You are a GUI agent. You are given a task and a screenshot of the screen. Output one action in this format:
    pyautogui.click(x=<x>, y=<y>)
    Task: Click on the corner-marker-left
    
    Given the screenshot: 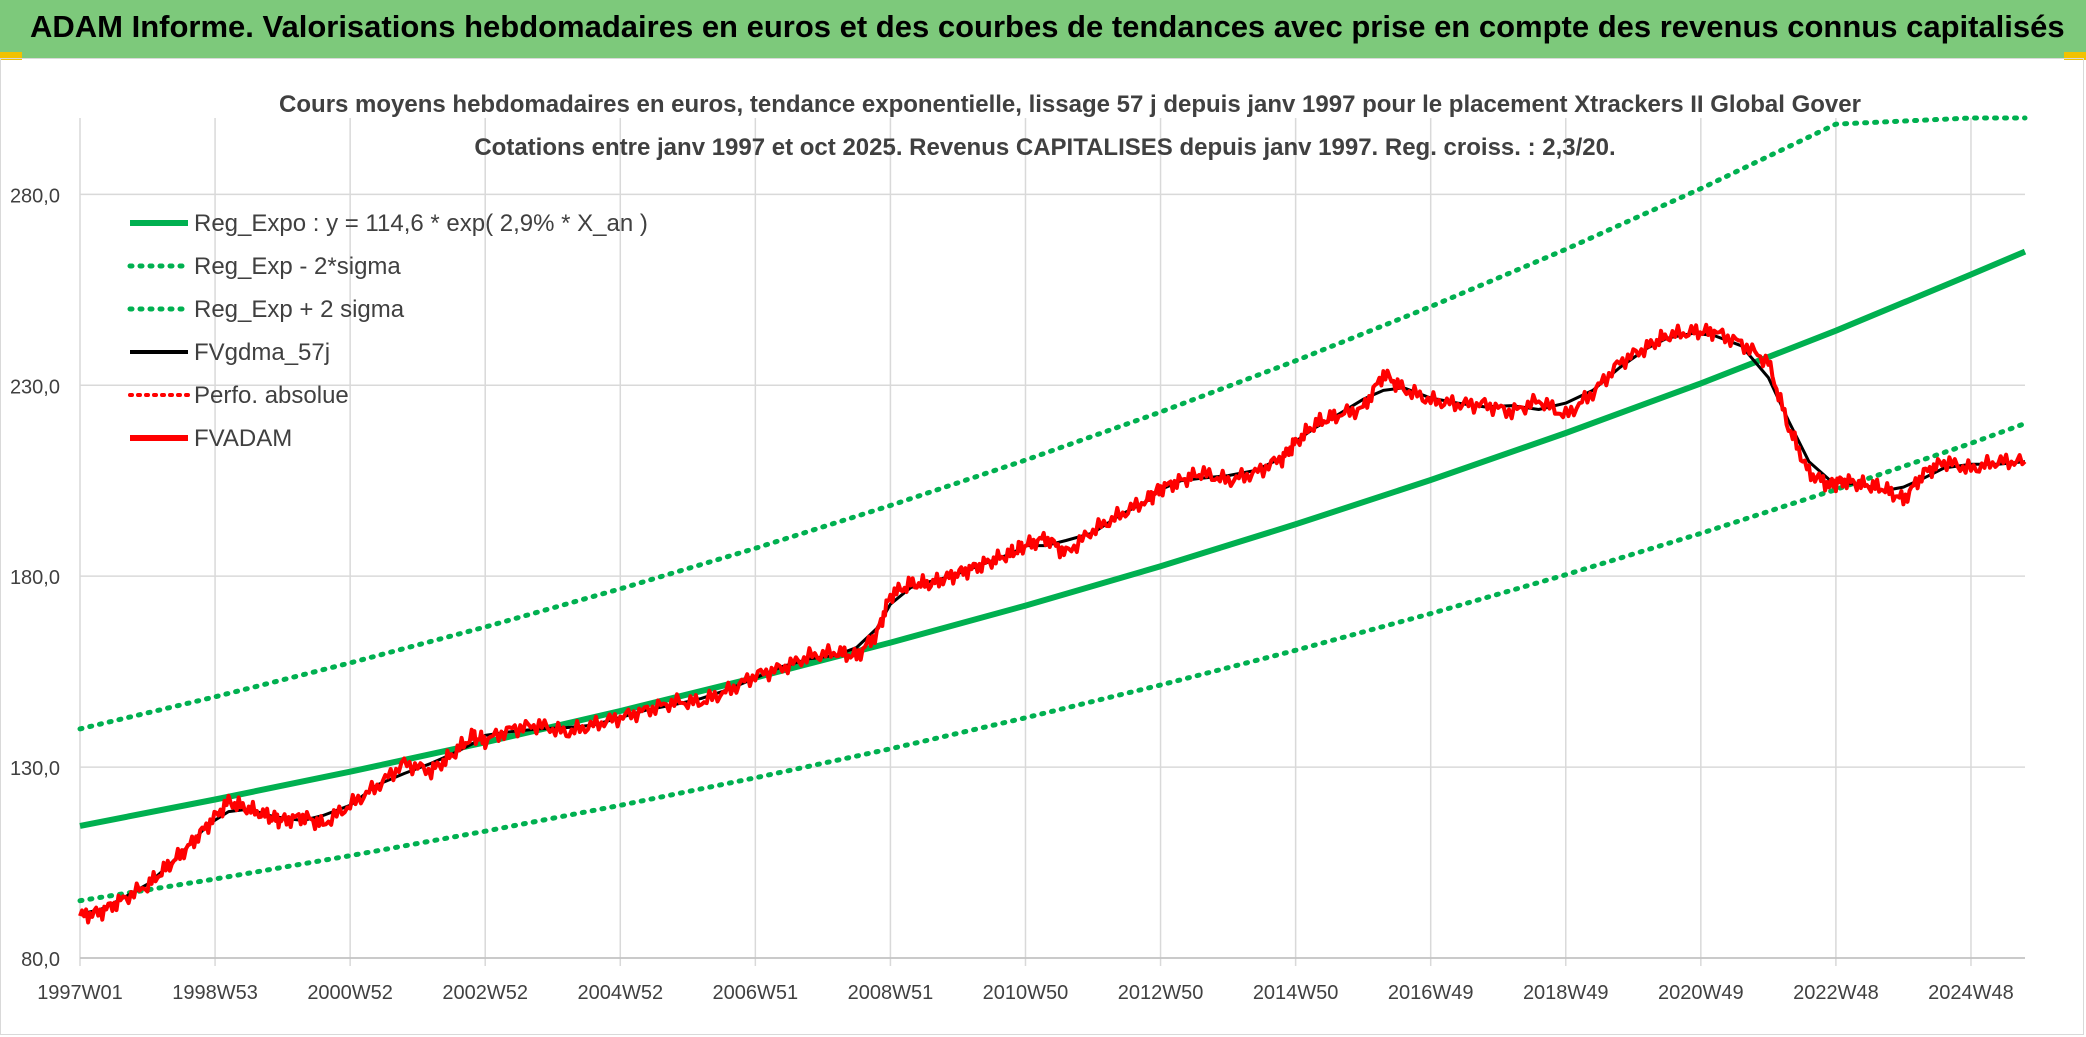 What is the action you would take?
    pyautogui.click(x=11, y=56)
    